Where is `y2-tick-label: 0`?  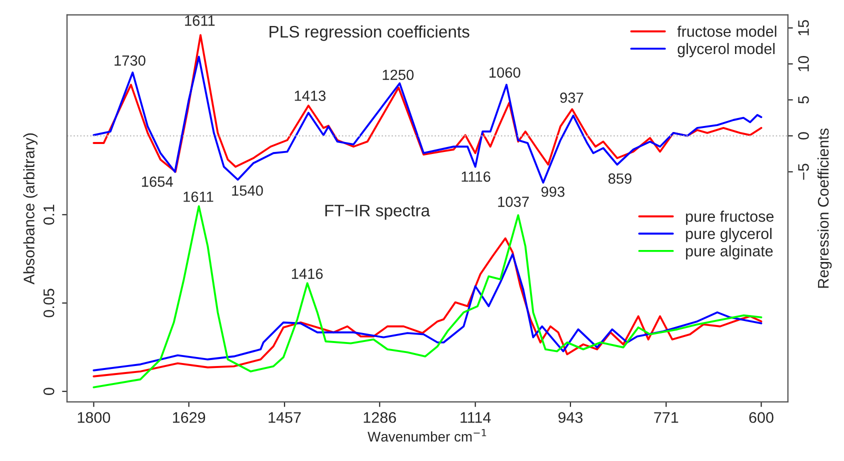
y2-tick-label: 0 is located at coordinates (803, 136).